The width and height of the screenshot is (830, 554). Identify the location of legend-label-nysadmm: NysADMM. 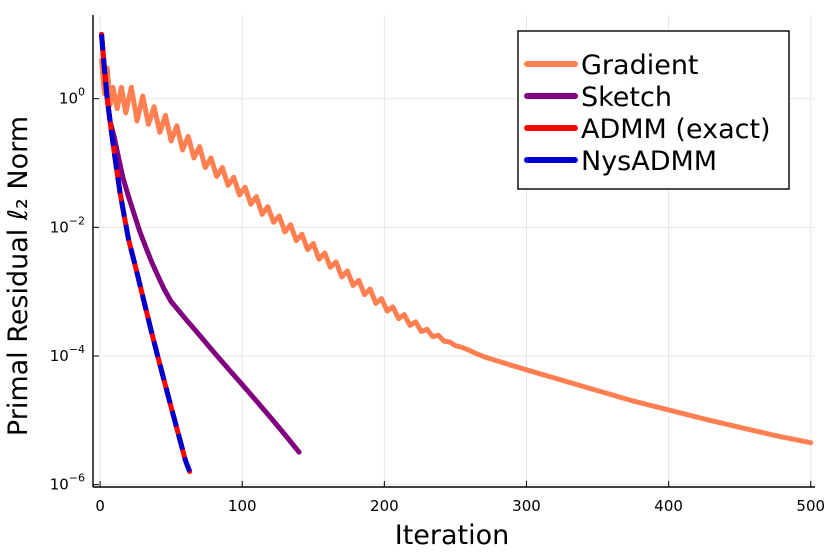
(649, 161).